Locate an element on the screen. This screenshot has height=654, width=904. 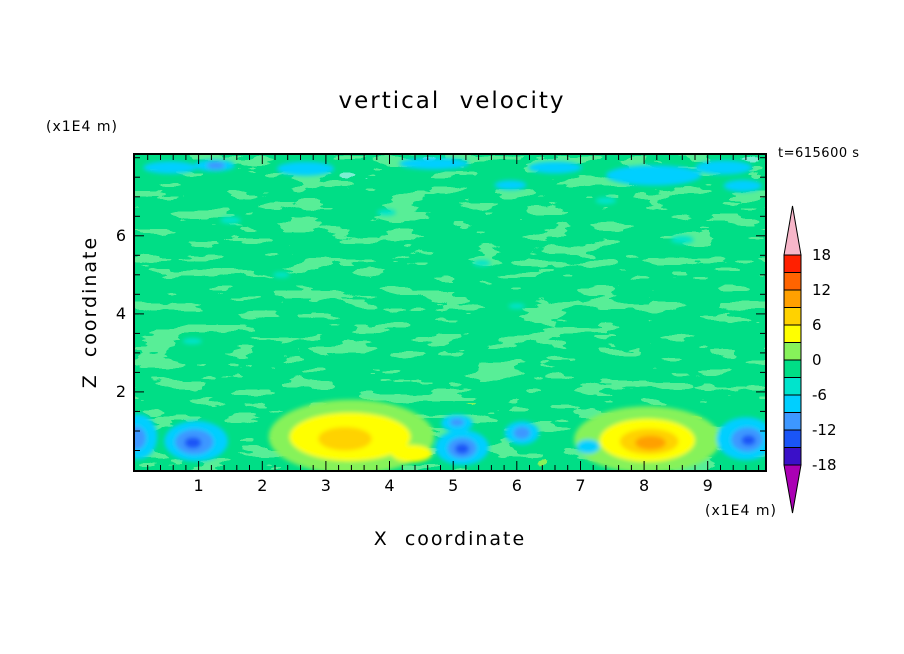
y-axis-unit-label: (x1E4 m) is located at coordinates (82, 127).